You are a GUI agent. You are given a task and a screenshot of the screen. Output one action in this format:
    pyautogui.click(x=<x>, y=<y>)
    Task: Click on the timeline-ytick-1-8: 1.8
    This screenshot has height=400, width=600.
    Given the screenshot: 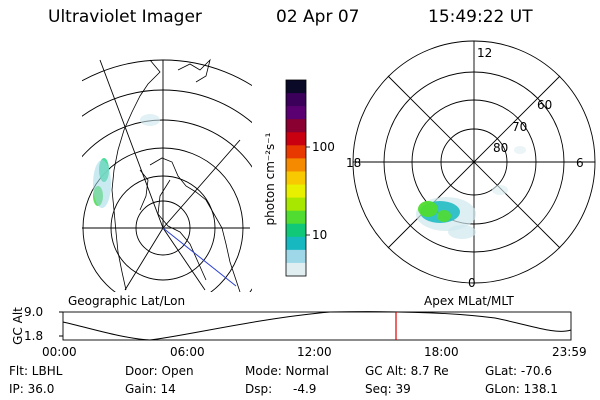 What is the action you would take?
    pyautogui.click(x=34, y=336)
    